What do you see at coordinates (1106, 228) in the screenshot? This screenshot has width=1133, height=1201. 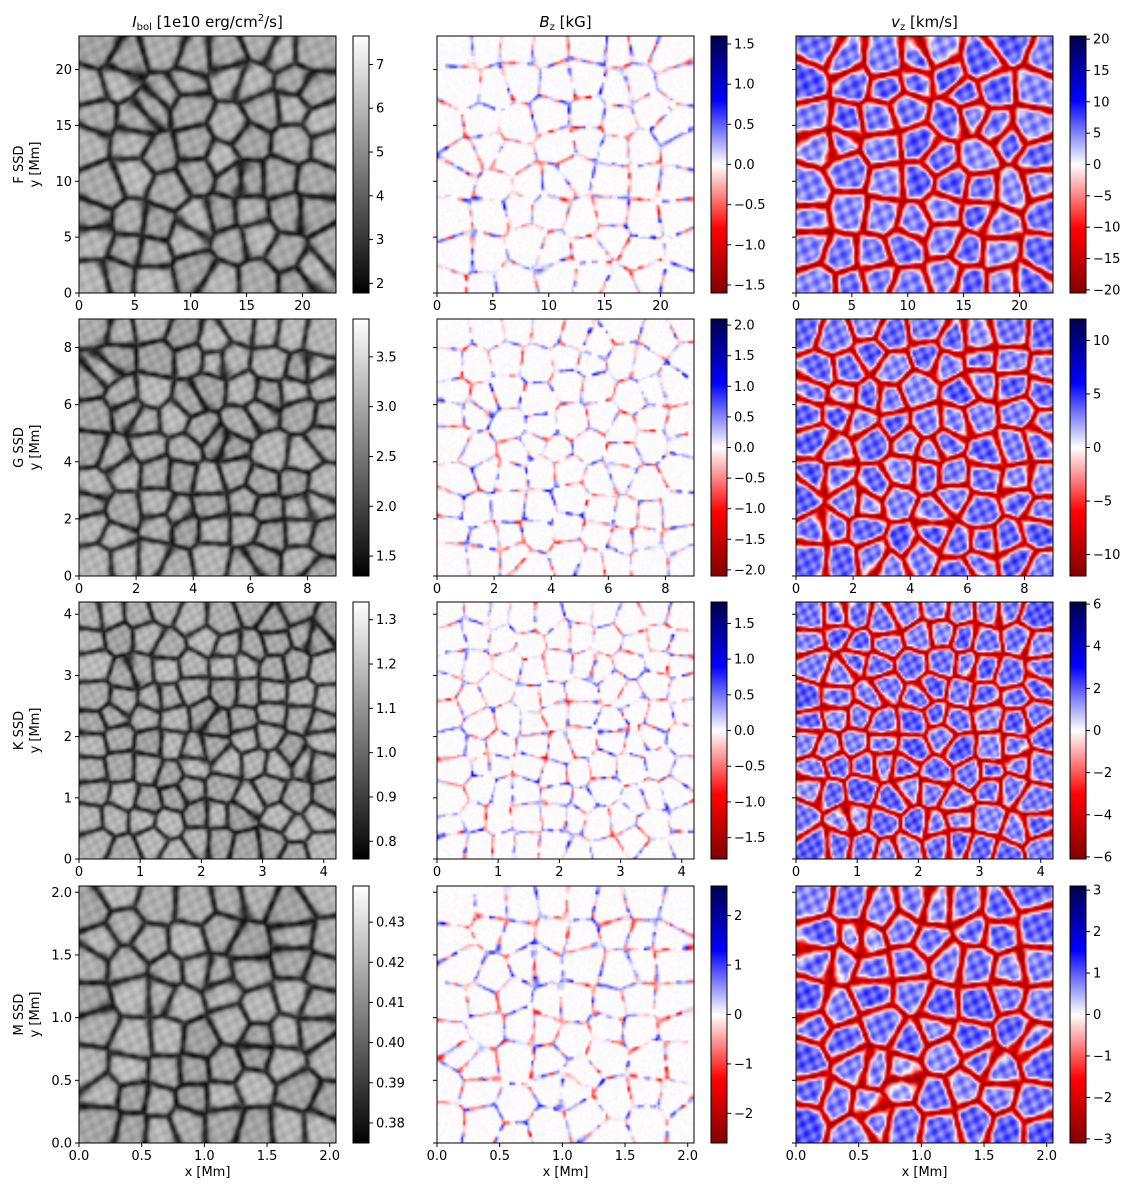 I see `colorbar-tick-label: −10` at bounding box center [1106, 228].